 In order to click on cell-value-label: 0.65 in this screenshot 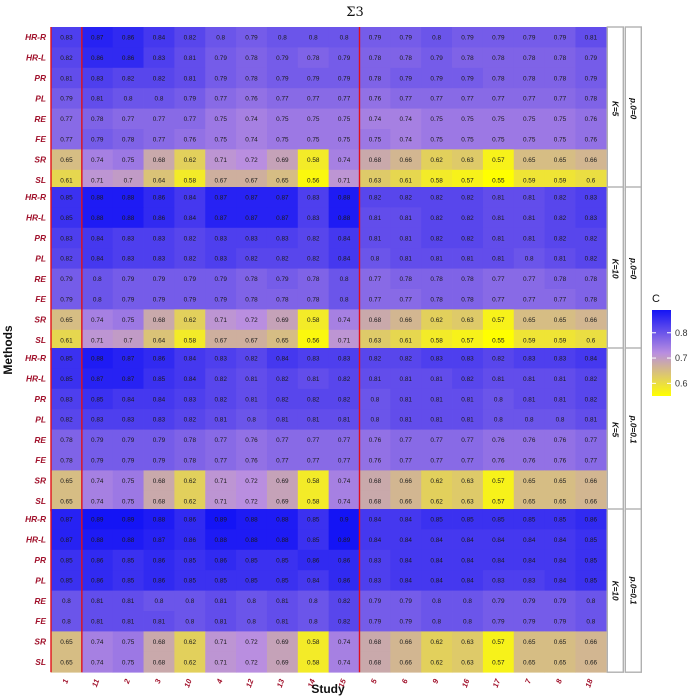, I will do `click(66, 501)`.